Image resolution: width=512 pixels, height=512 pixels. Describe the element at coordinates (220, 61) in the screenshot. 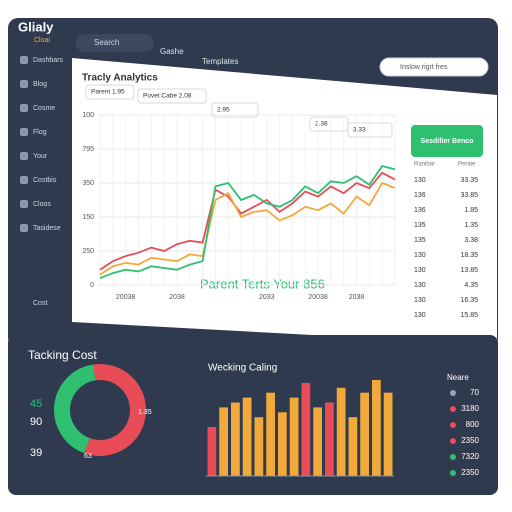

I see `menu-item: Templates` at that location.